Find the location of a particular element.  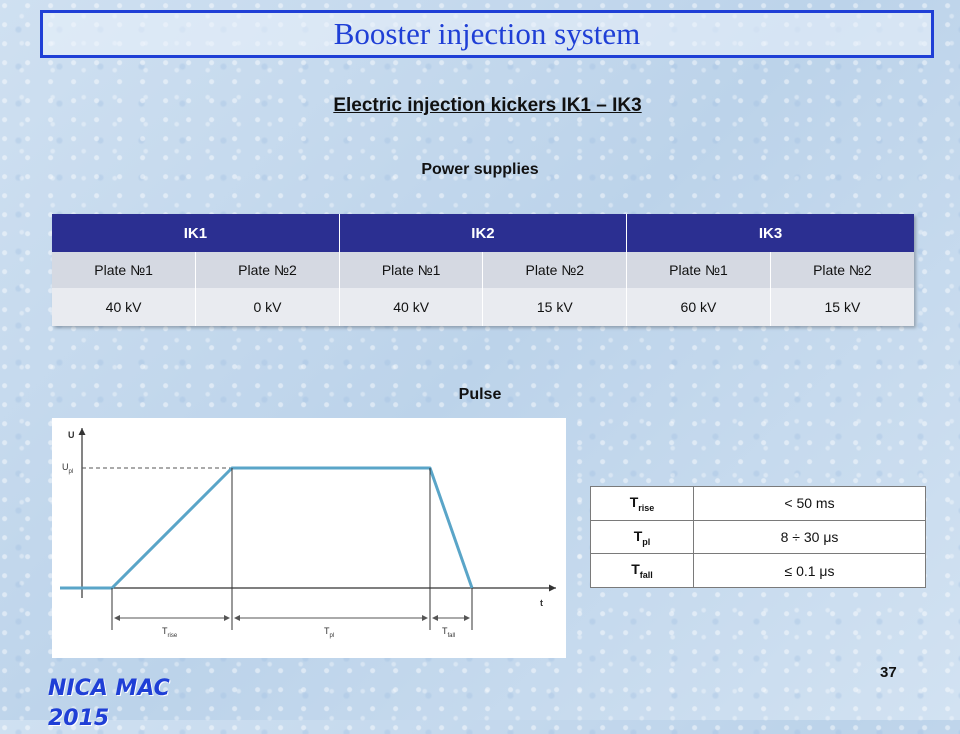

pulse-svg: U t Upl Trise Tpl Tfall is located at coordinates (308, 533).